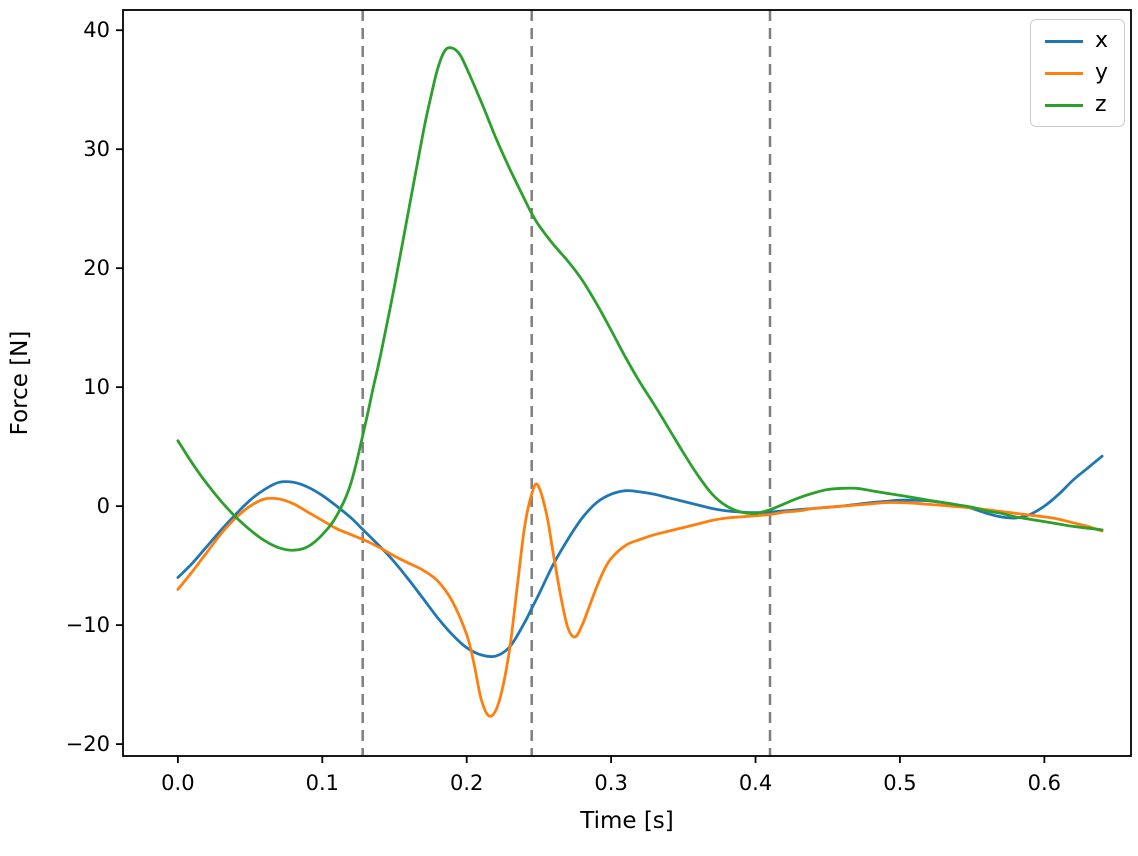 The height and width of the screenshot is (856, 1138). Describe the element at coordinates (20, 383) in the screenshot. I see `y-axis-label: Force [N]` at that location.